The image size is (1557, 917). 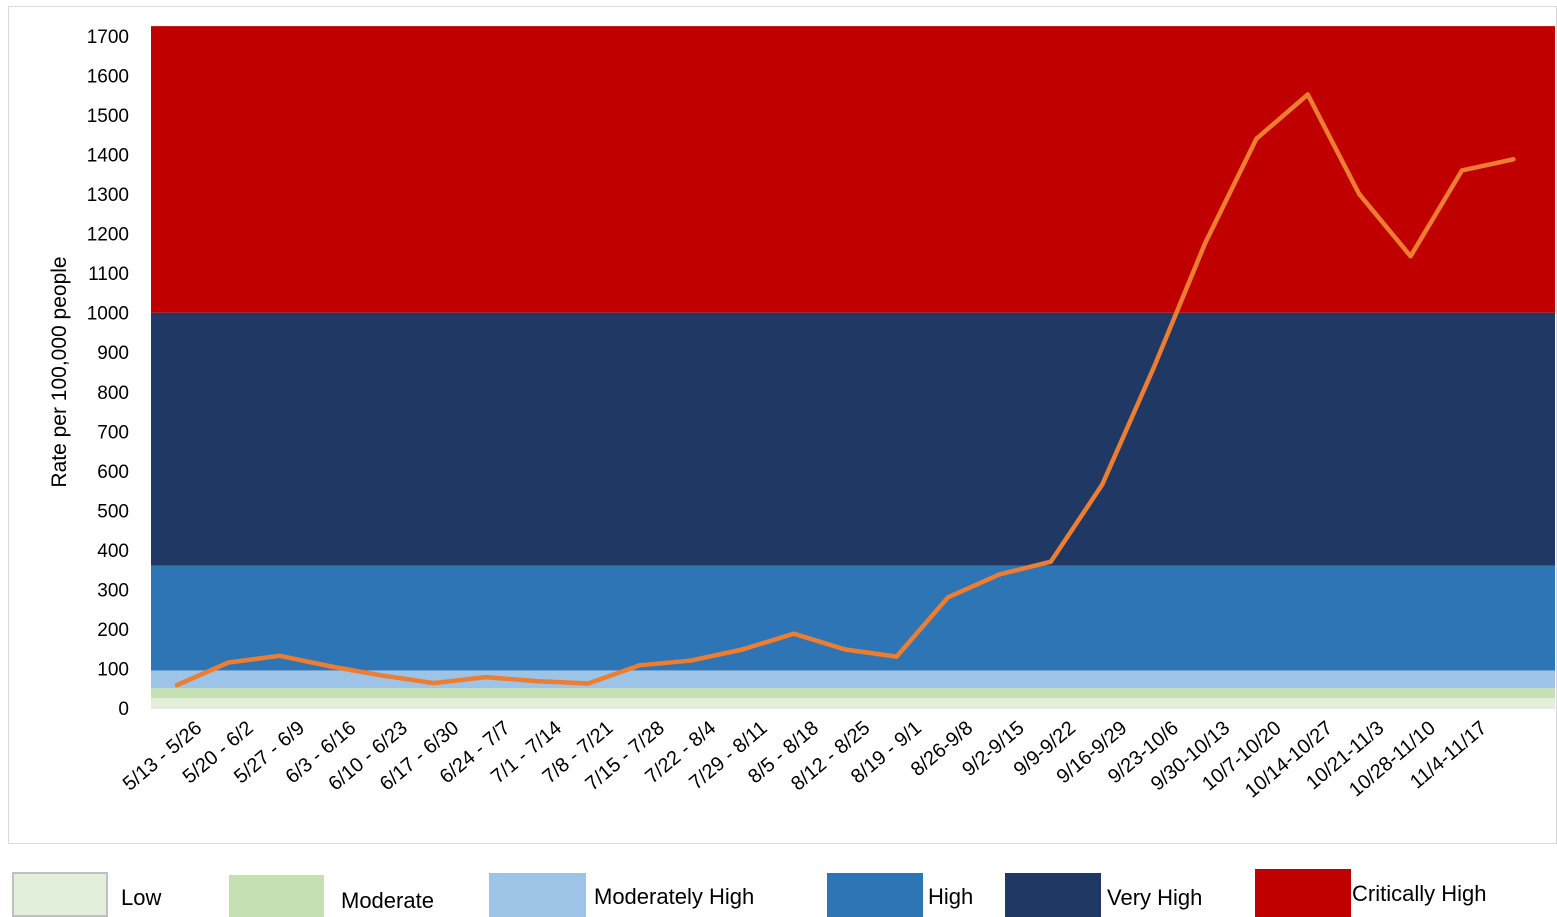 I want to click on y-tick-label: 1300, so click(x=108, y=195).